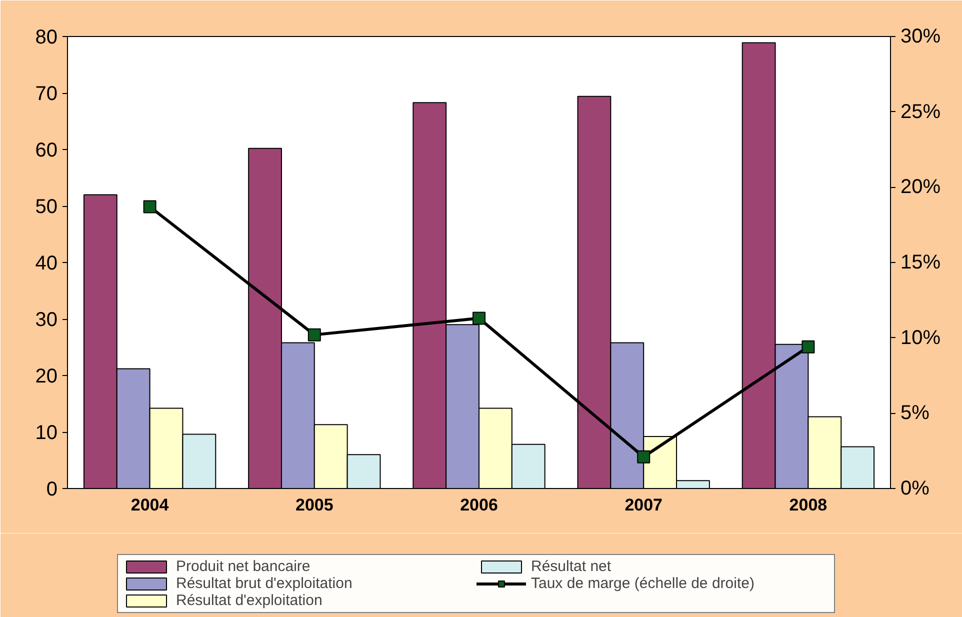  Describe the element at coordinates (250, 600) in the screenshot. I see `legend-label: Résultat d'exploitation` at that location.